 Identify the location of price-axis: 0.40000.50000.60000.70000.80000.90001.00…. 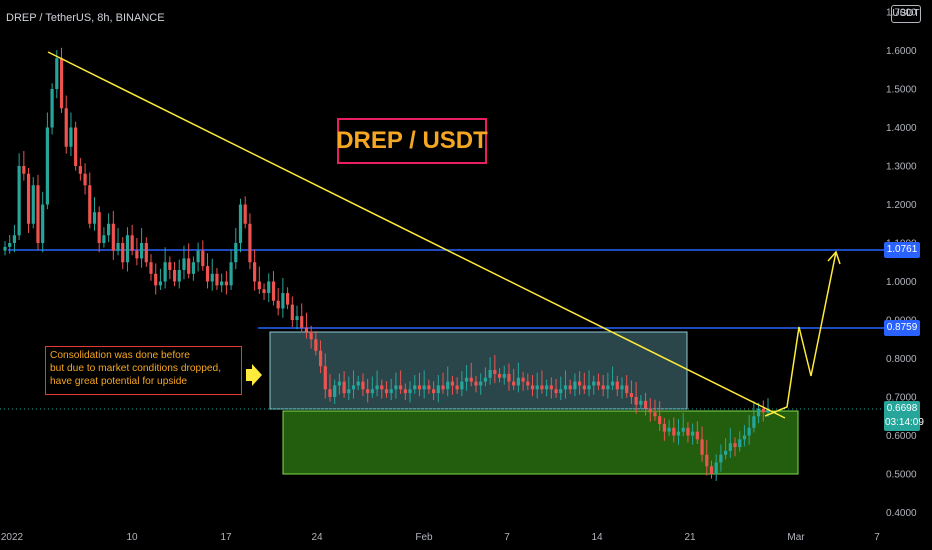
(901, 264).